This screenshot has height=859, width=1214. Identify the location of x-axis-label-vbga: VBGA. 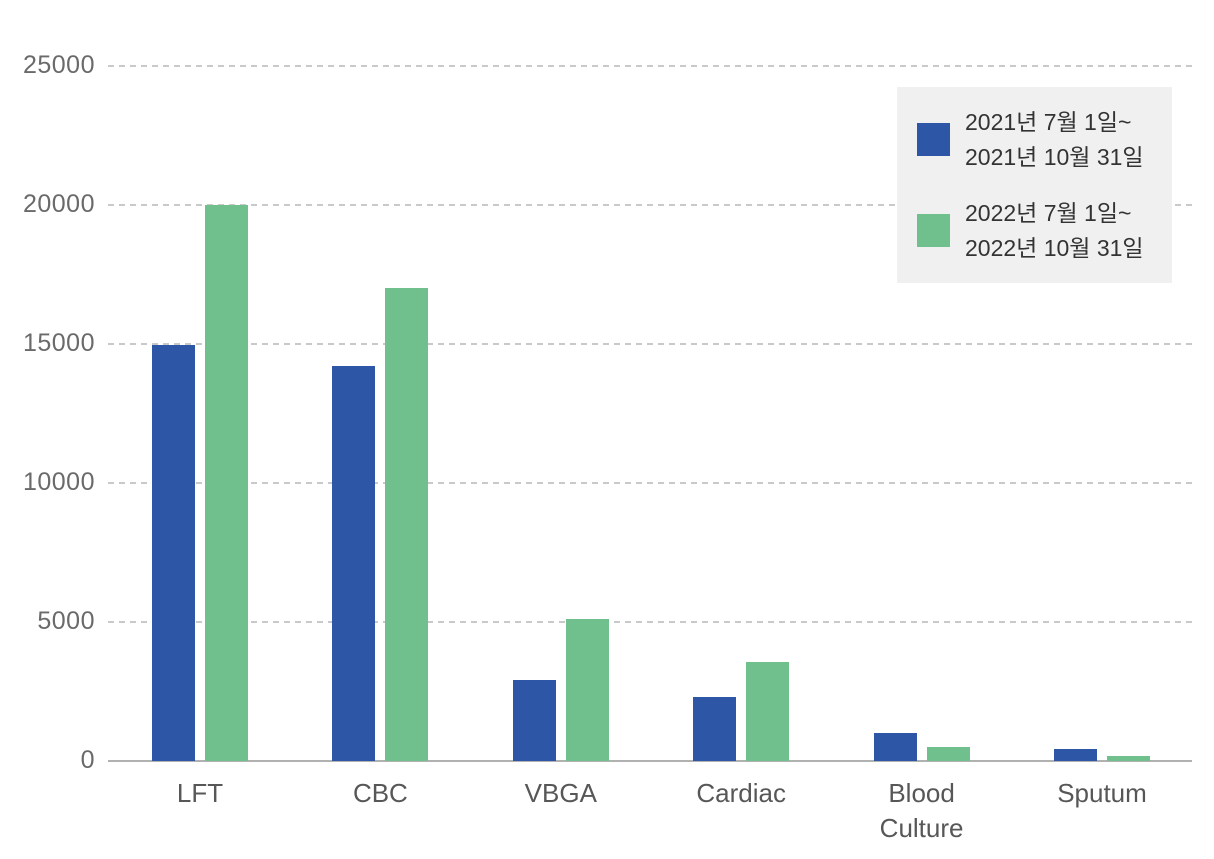
(560, 793).